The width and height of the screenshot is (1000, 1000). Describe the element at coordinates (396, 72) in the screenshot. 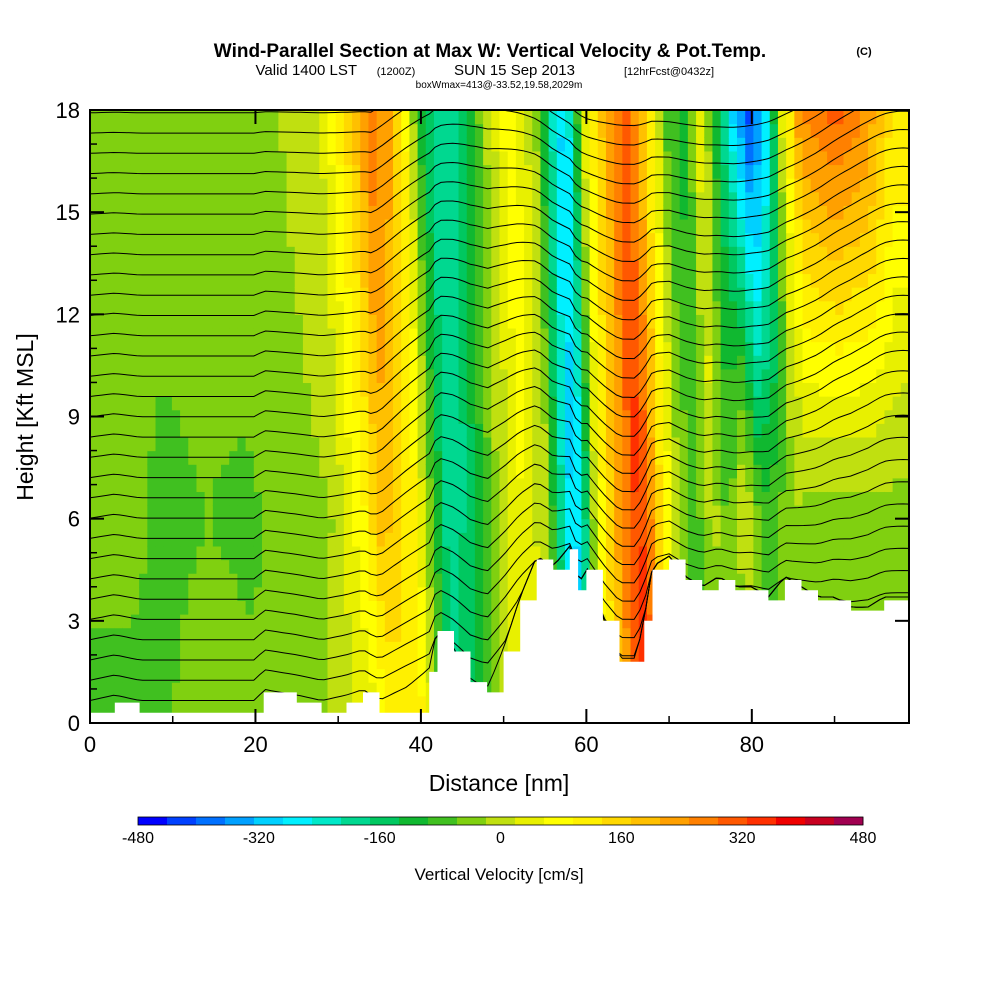

I see `subtitle-utc: (1200Z)` at that location.